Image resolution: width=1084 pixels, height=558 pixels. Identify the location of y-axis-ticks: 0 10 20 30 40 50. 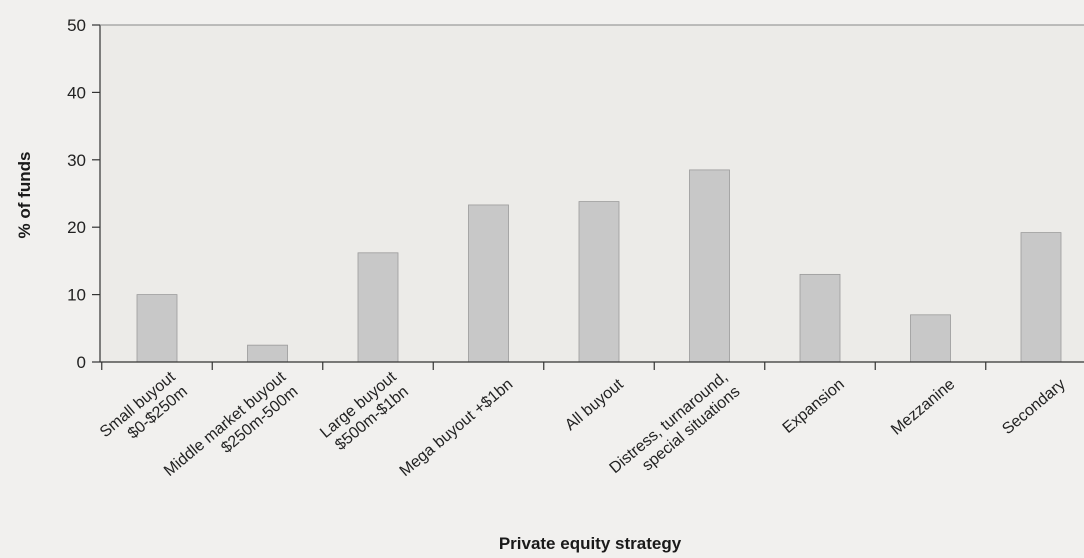
(83, 194).